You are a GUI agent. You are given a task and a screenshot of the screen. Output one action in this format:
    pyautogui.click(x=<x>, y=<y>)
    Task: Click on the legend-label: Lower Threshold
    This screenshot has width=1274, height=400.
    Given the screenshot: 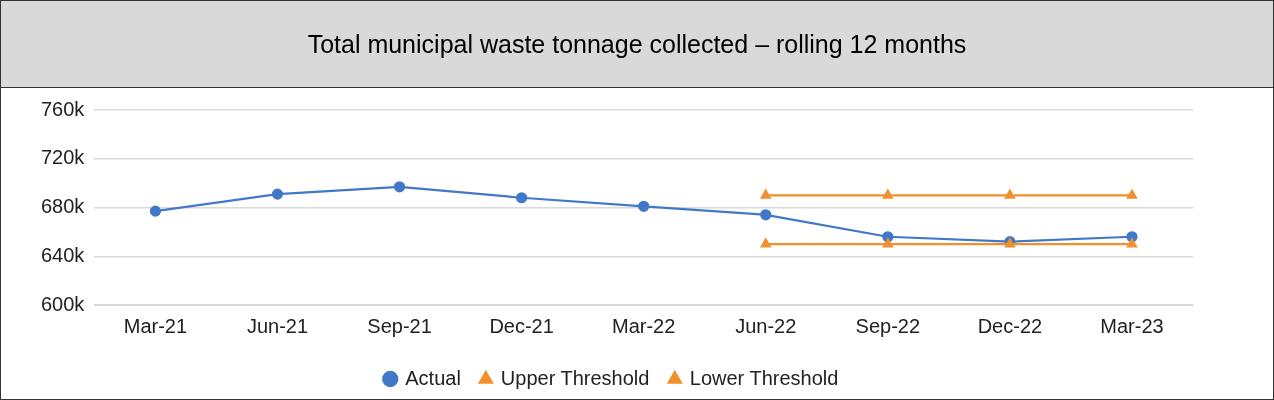 What is the action you would take?
    pyautogui.click(x=764, y=377)
    